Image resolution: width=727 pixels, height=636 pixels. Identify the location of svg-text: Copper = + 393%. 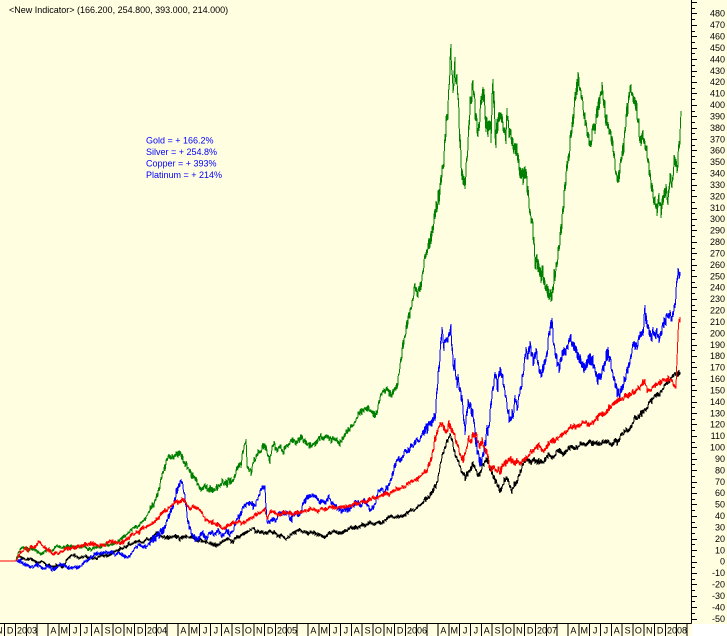
(181, 164).